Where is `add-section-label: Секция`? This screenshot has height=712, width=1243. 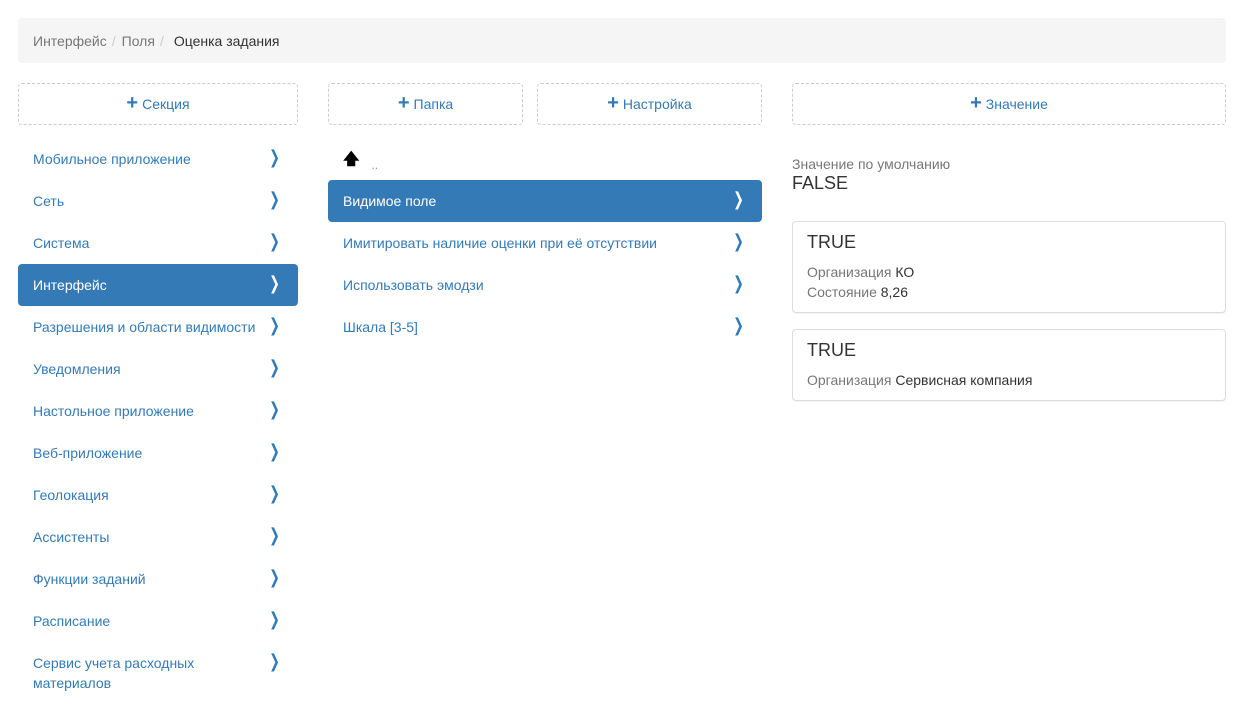
add-section-label: Секция is located at coordinates (166, 104).